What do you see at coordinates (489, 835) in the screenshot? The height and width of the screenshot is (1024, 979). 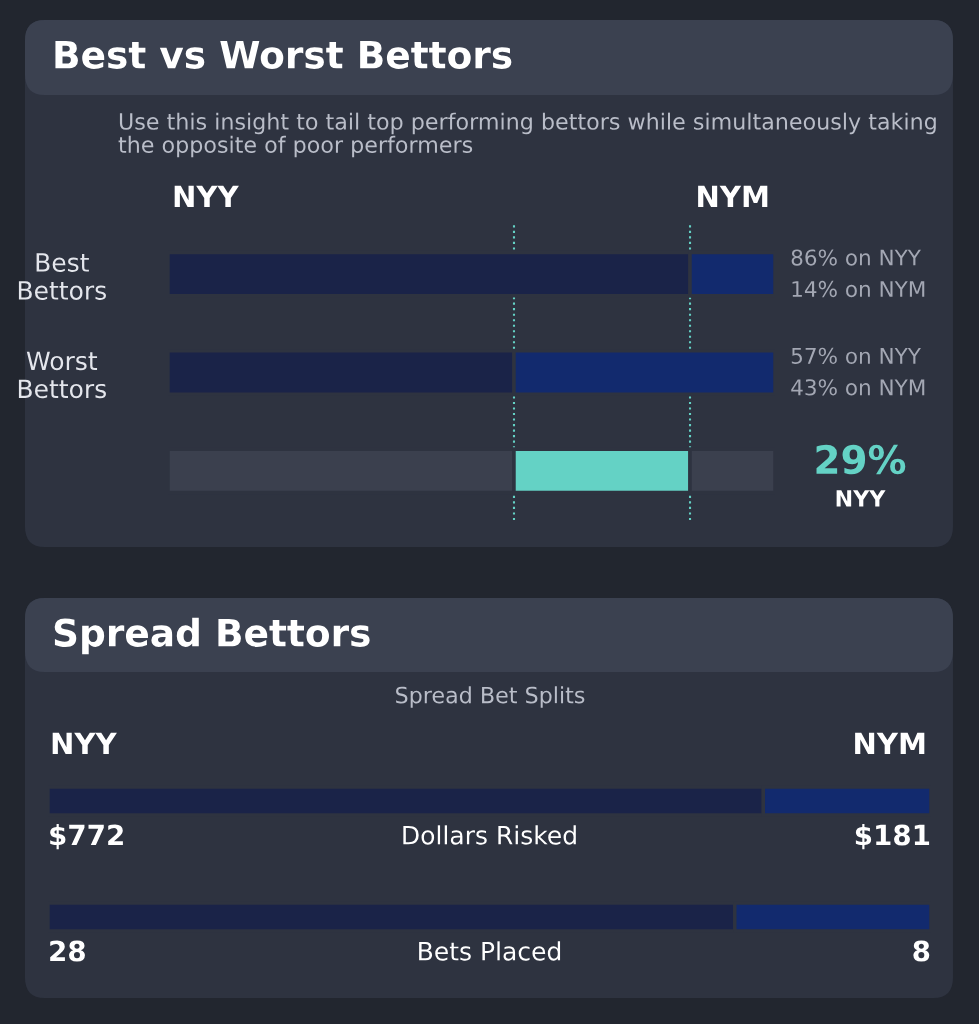 I see `category-label: Dollars Risked` at bounding box center [489, 835].